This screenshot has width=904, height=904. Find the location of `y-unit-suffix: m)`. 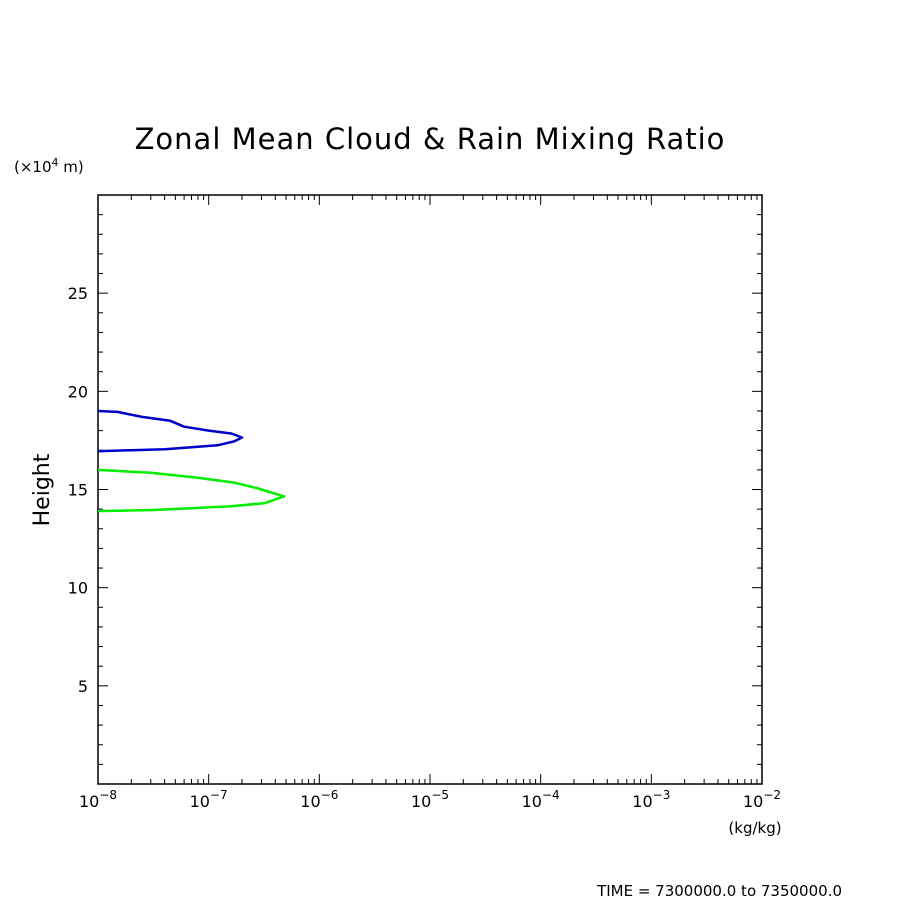

y-unit-suffix: m) is located at coordinates (71, 167).